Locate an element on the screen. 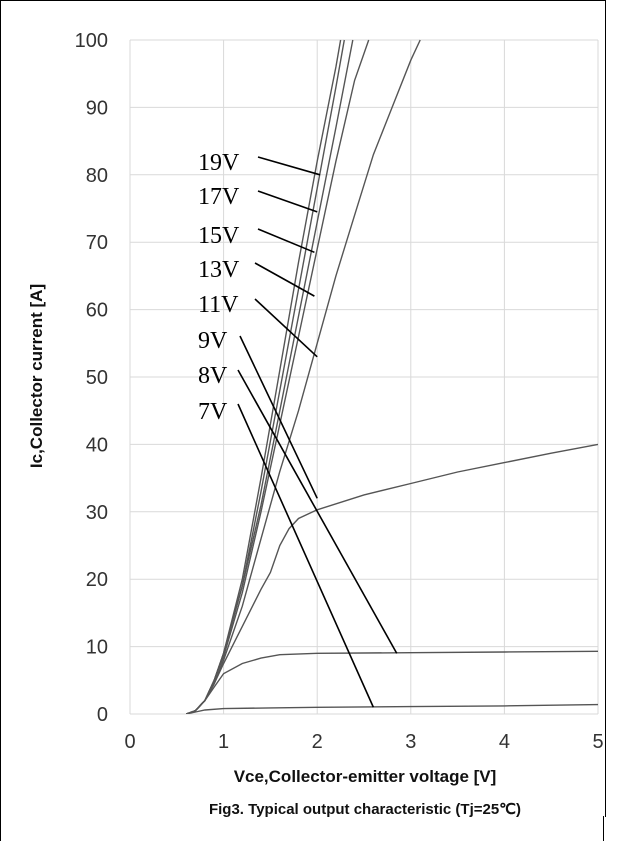 Image resolution: width=636 pixels, height=841 pixels. label-15v: 15V is located at coordinates (219, 236).